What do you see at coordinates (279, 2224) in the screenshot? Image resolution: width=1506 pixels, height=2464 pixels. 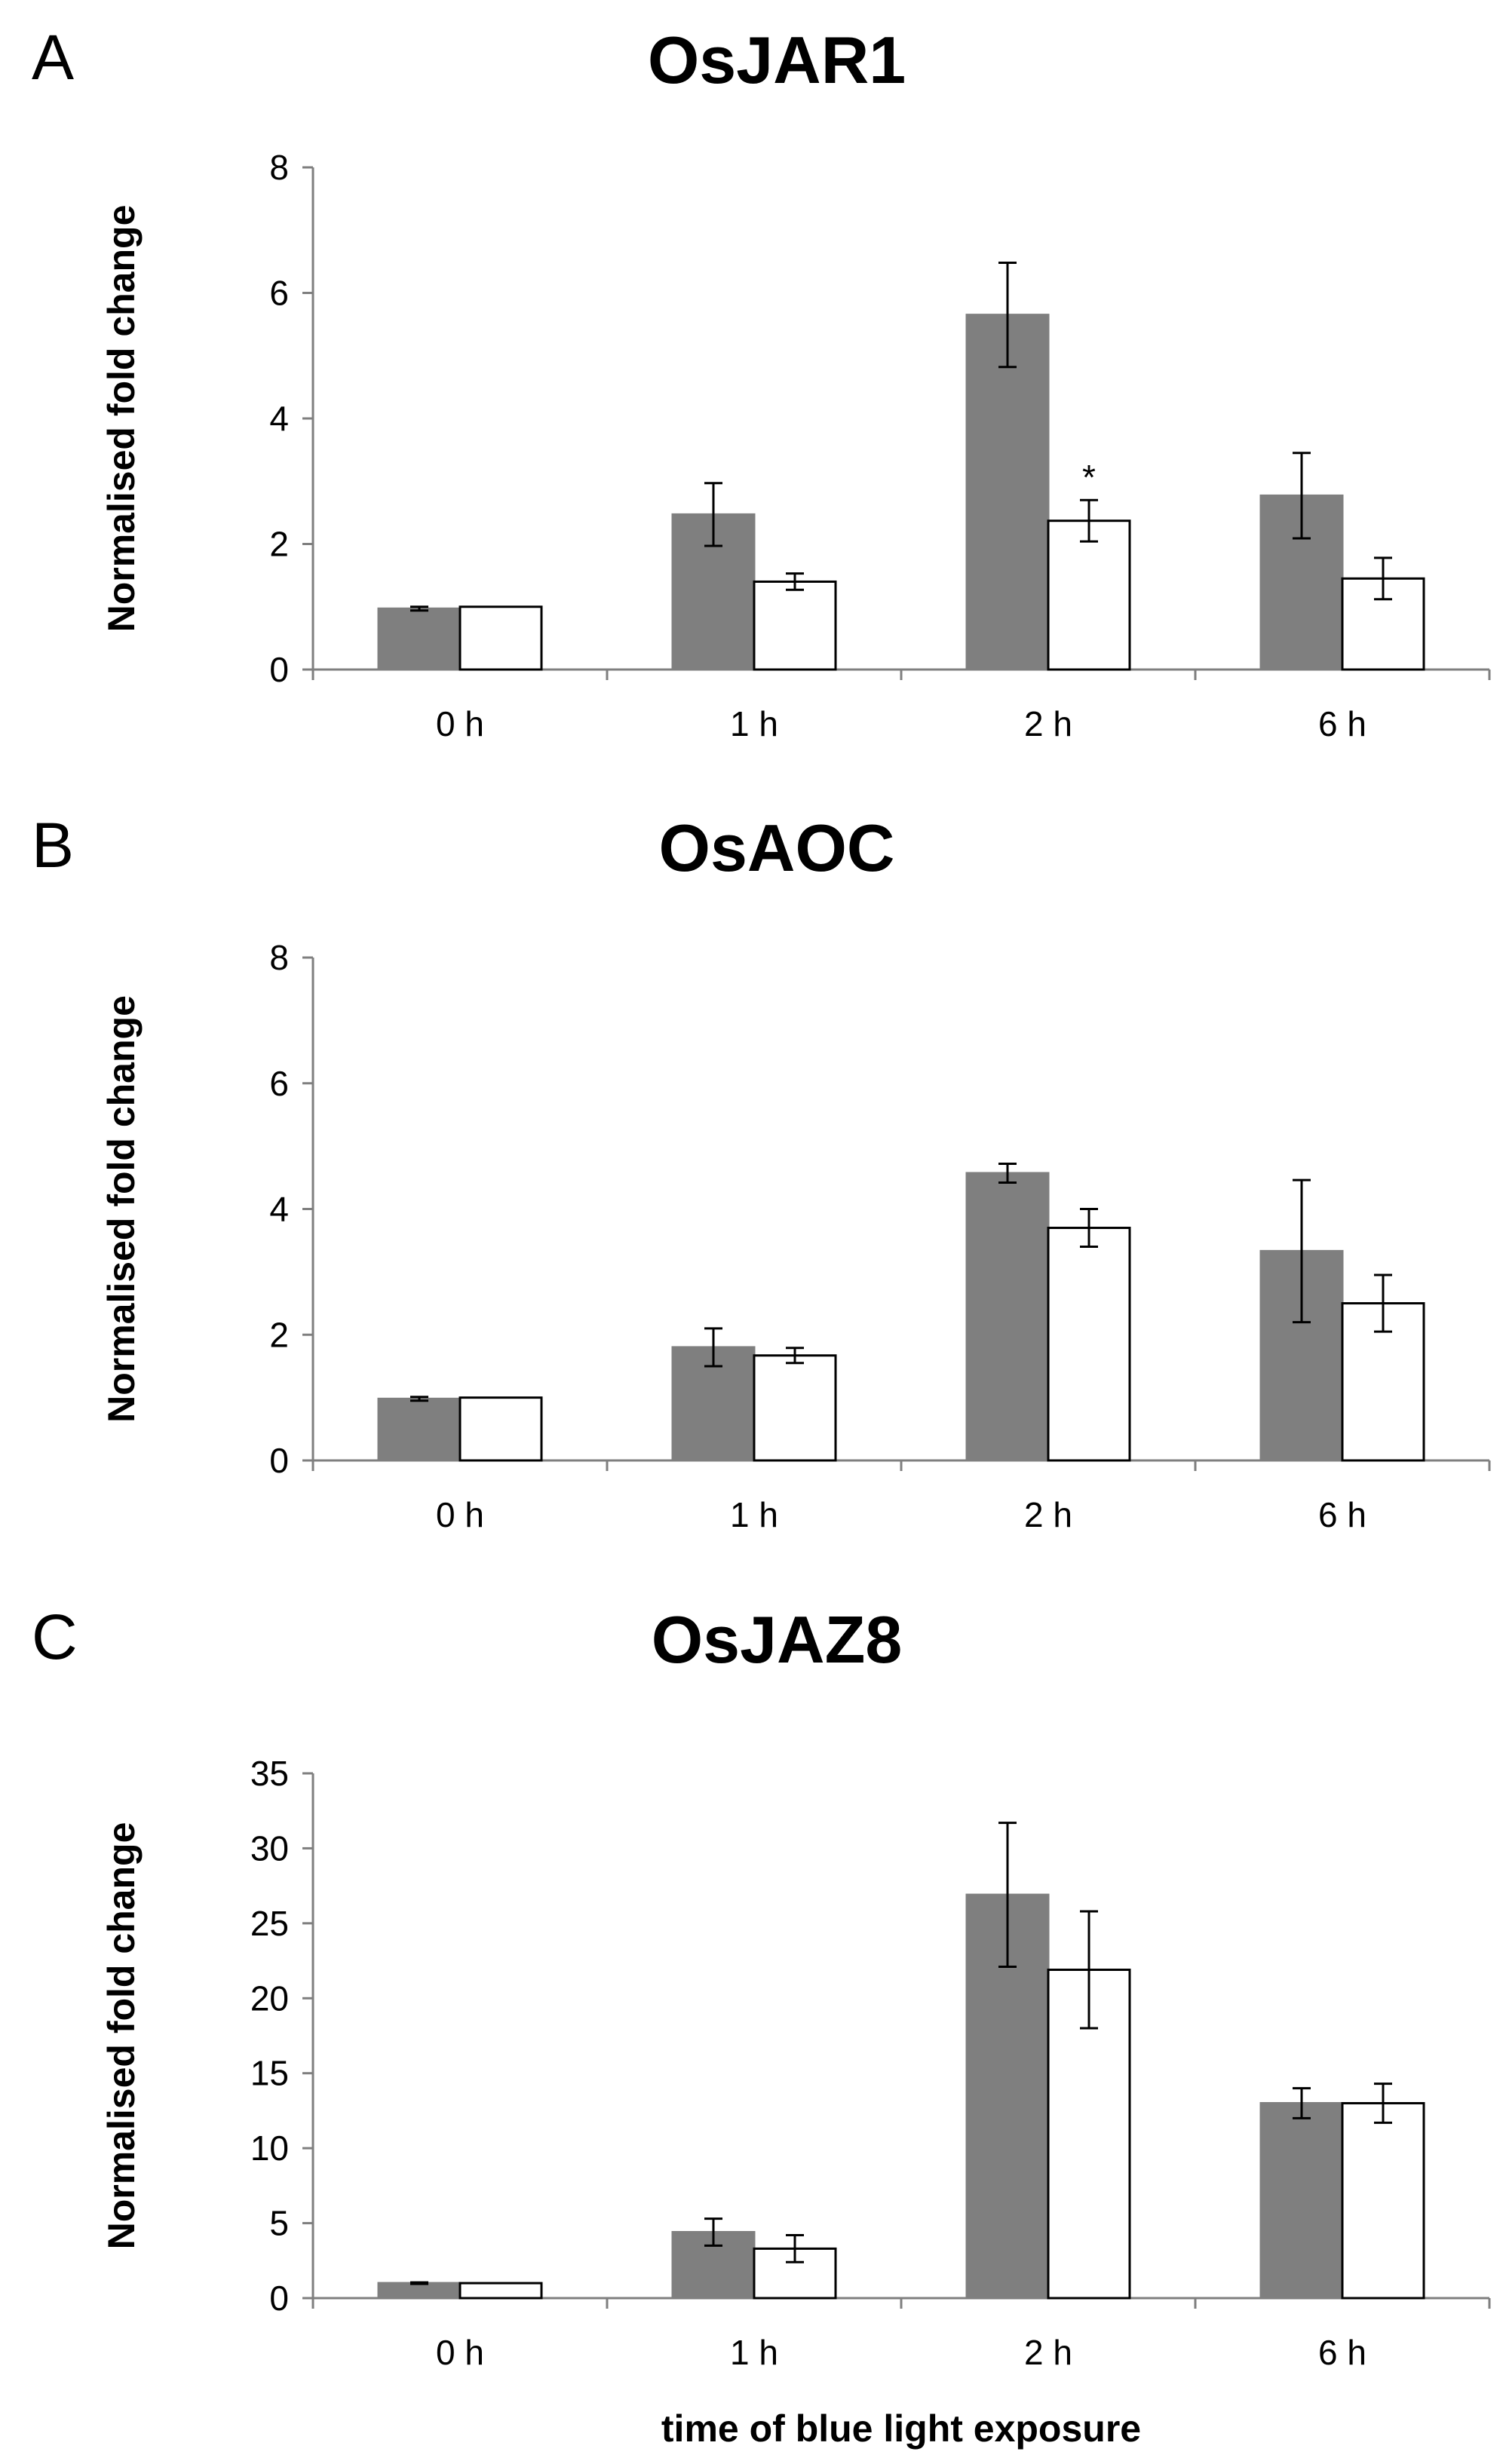 I see `y-tick-label: 5` at bounding box center [279, 2224].